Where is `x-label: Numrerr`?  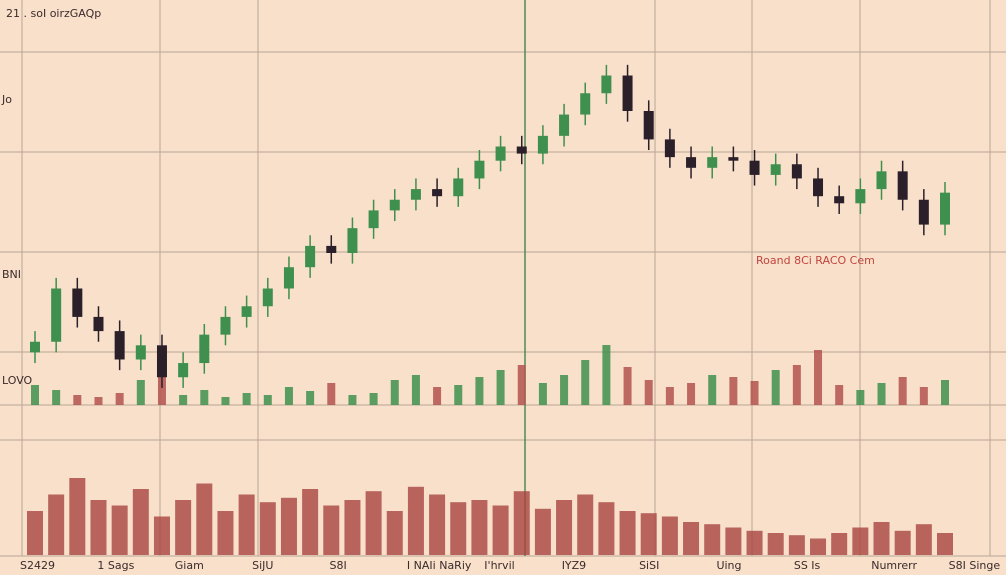
x-label: Numrerr is located at coordinates (894, 565).